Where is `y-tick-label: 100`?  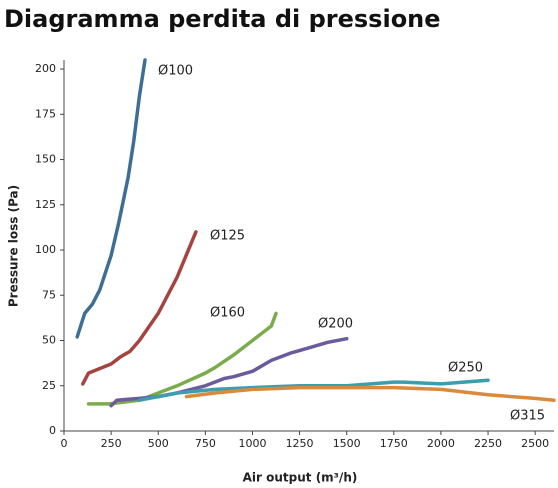 y-tick-label: 100 is located at coordinates (45, 249).